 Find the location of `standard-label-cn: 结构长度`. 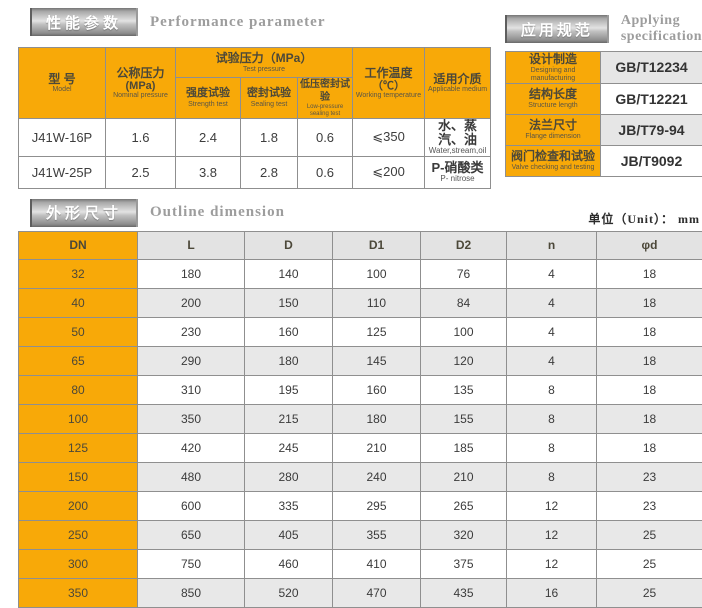

standard-label-cn: 结构长度 is located at coordinates (553, 94).